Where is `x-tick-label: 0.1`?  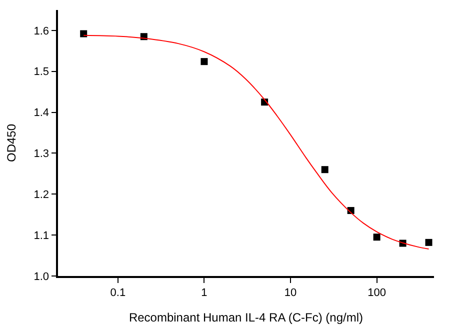
x-tick-label: 0.1 is located at coordinates (118, 292).